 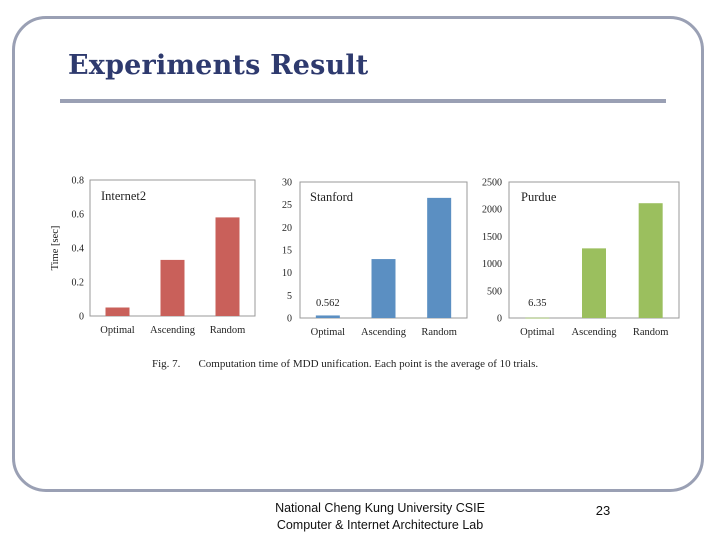 What do you see at coordinates (81, 317) in the screenshot?
I see `chart-0-ytick-label: 0` at bounding box center [81, 317].